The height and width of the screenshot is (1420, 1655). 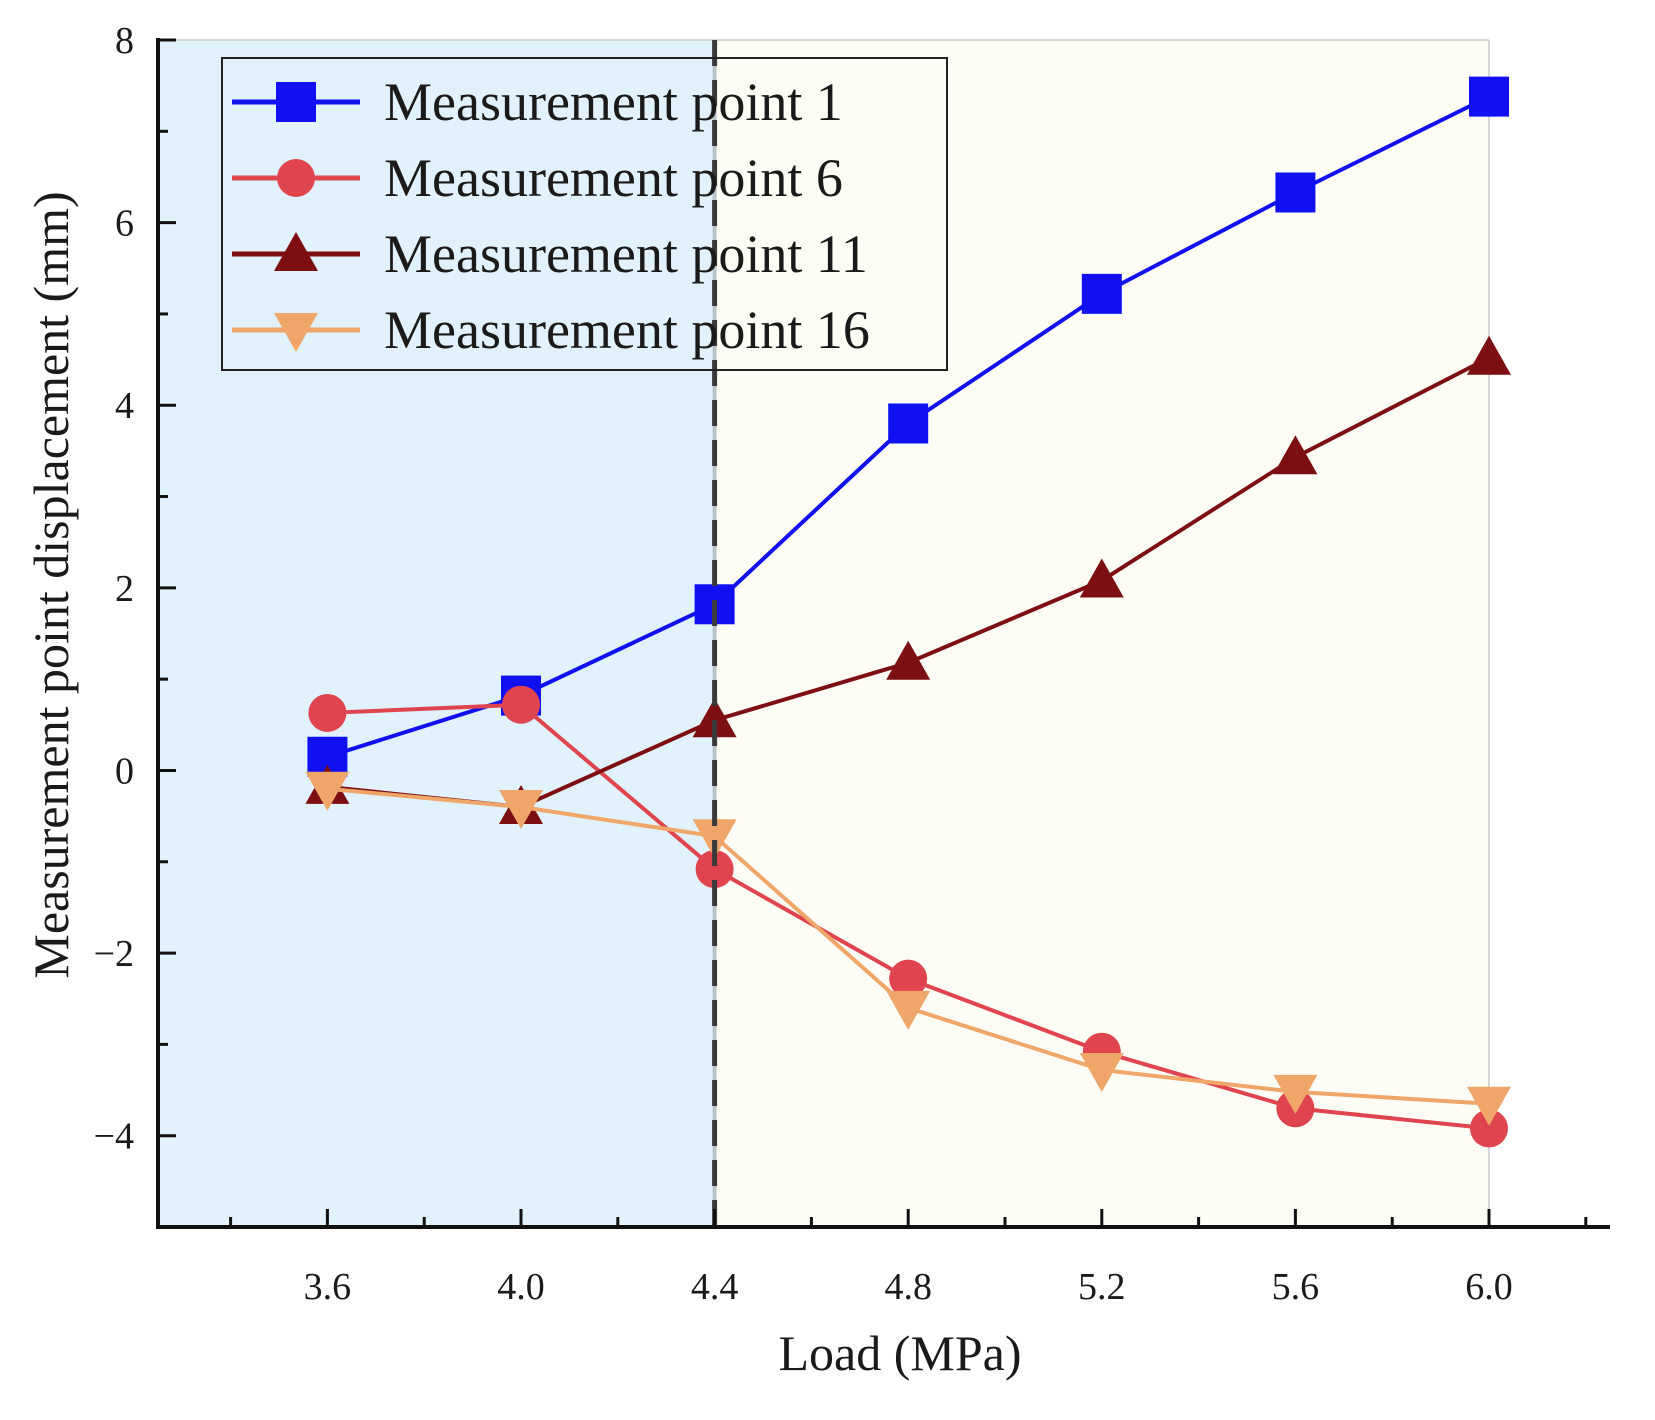 I want to click on legend-item-3: Measurement point 11, so click(x=550, y=254).